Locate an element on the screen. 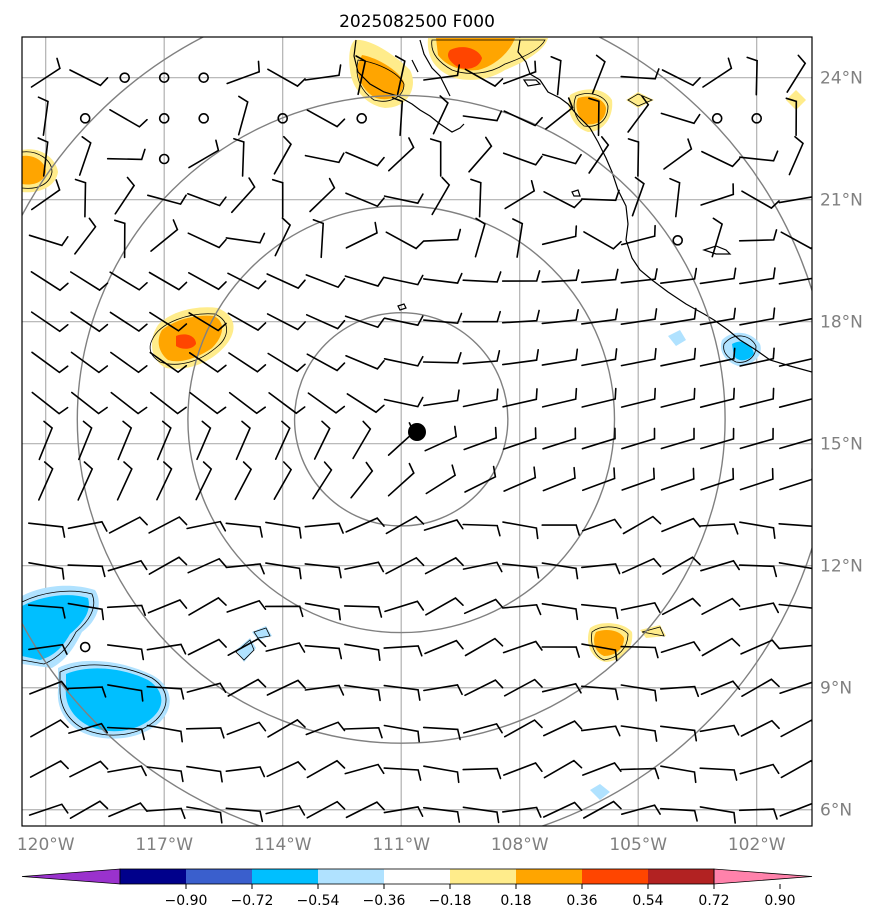  lon-tick-label: 102°W is located at coordinates (757, 845).